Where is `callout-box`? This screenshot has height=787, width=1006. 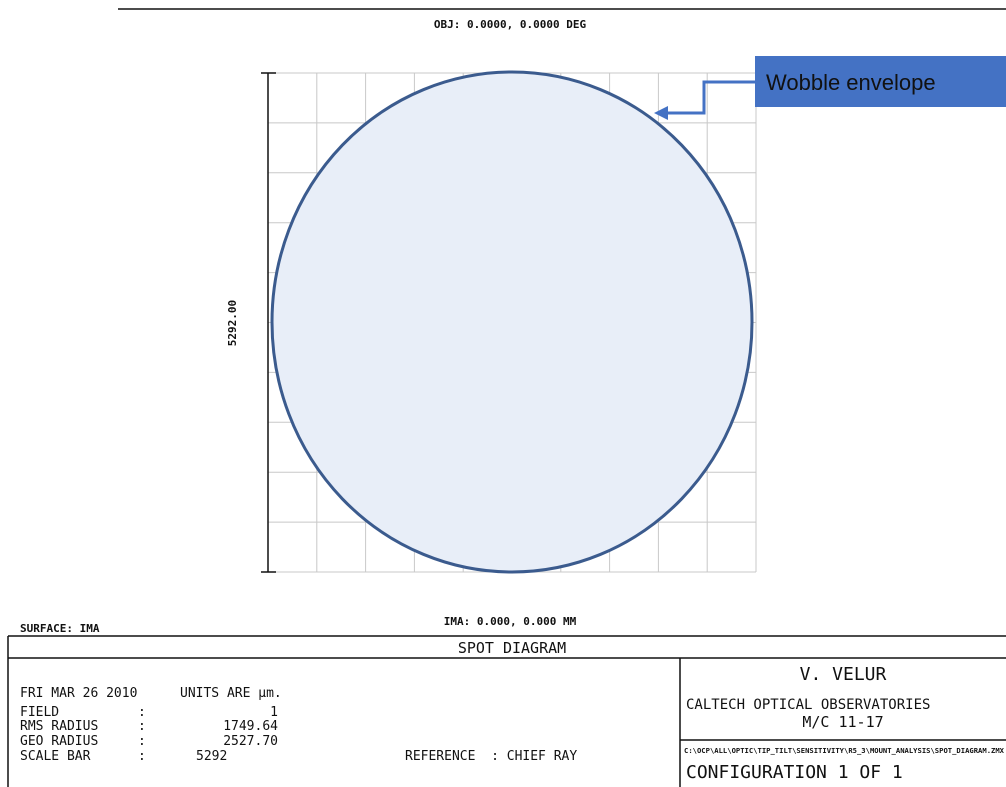
callout-box is located at coordinates (880, 81).